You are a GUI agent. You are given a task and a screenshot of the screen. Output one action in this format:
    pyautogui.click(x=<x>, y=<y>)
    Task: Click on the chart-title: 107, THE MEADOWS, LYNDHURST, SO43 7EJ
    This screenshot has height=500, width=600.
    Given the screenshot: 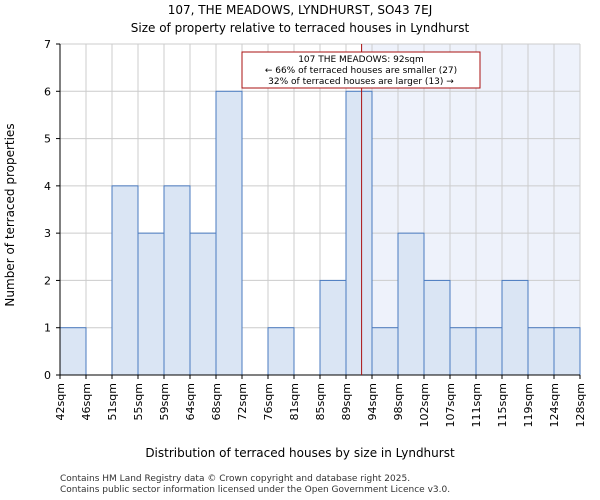 What is the action you would take?
    pyautogui.click(x=300, y=10)
    